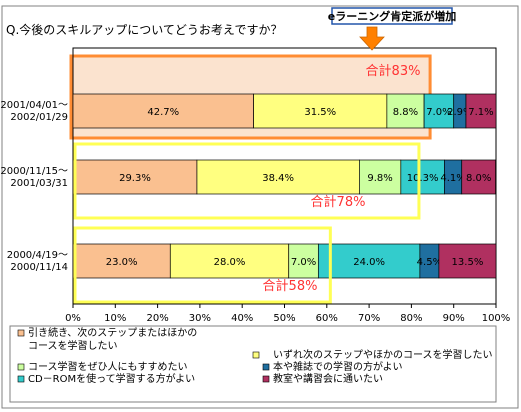  Describe the element at coordinates (405, 112) in the screenshot. I see `data-label: 8.8%` at that location.